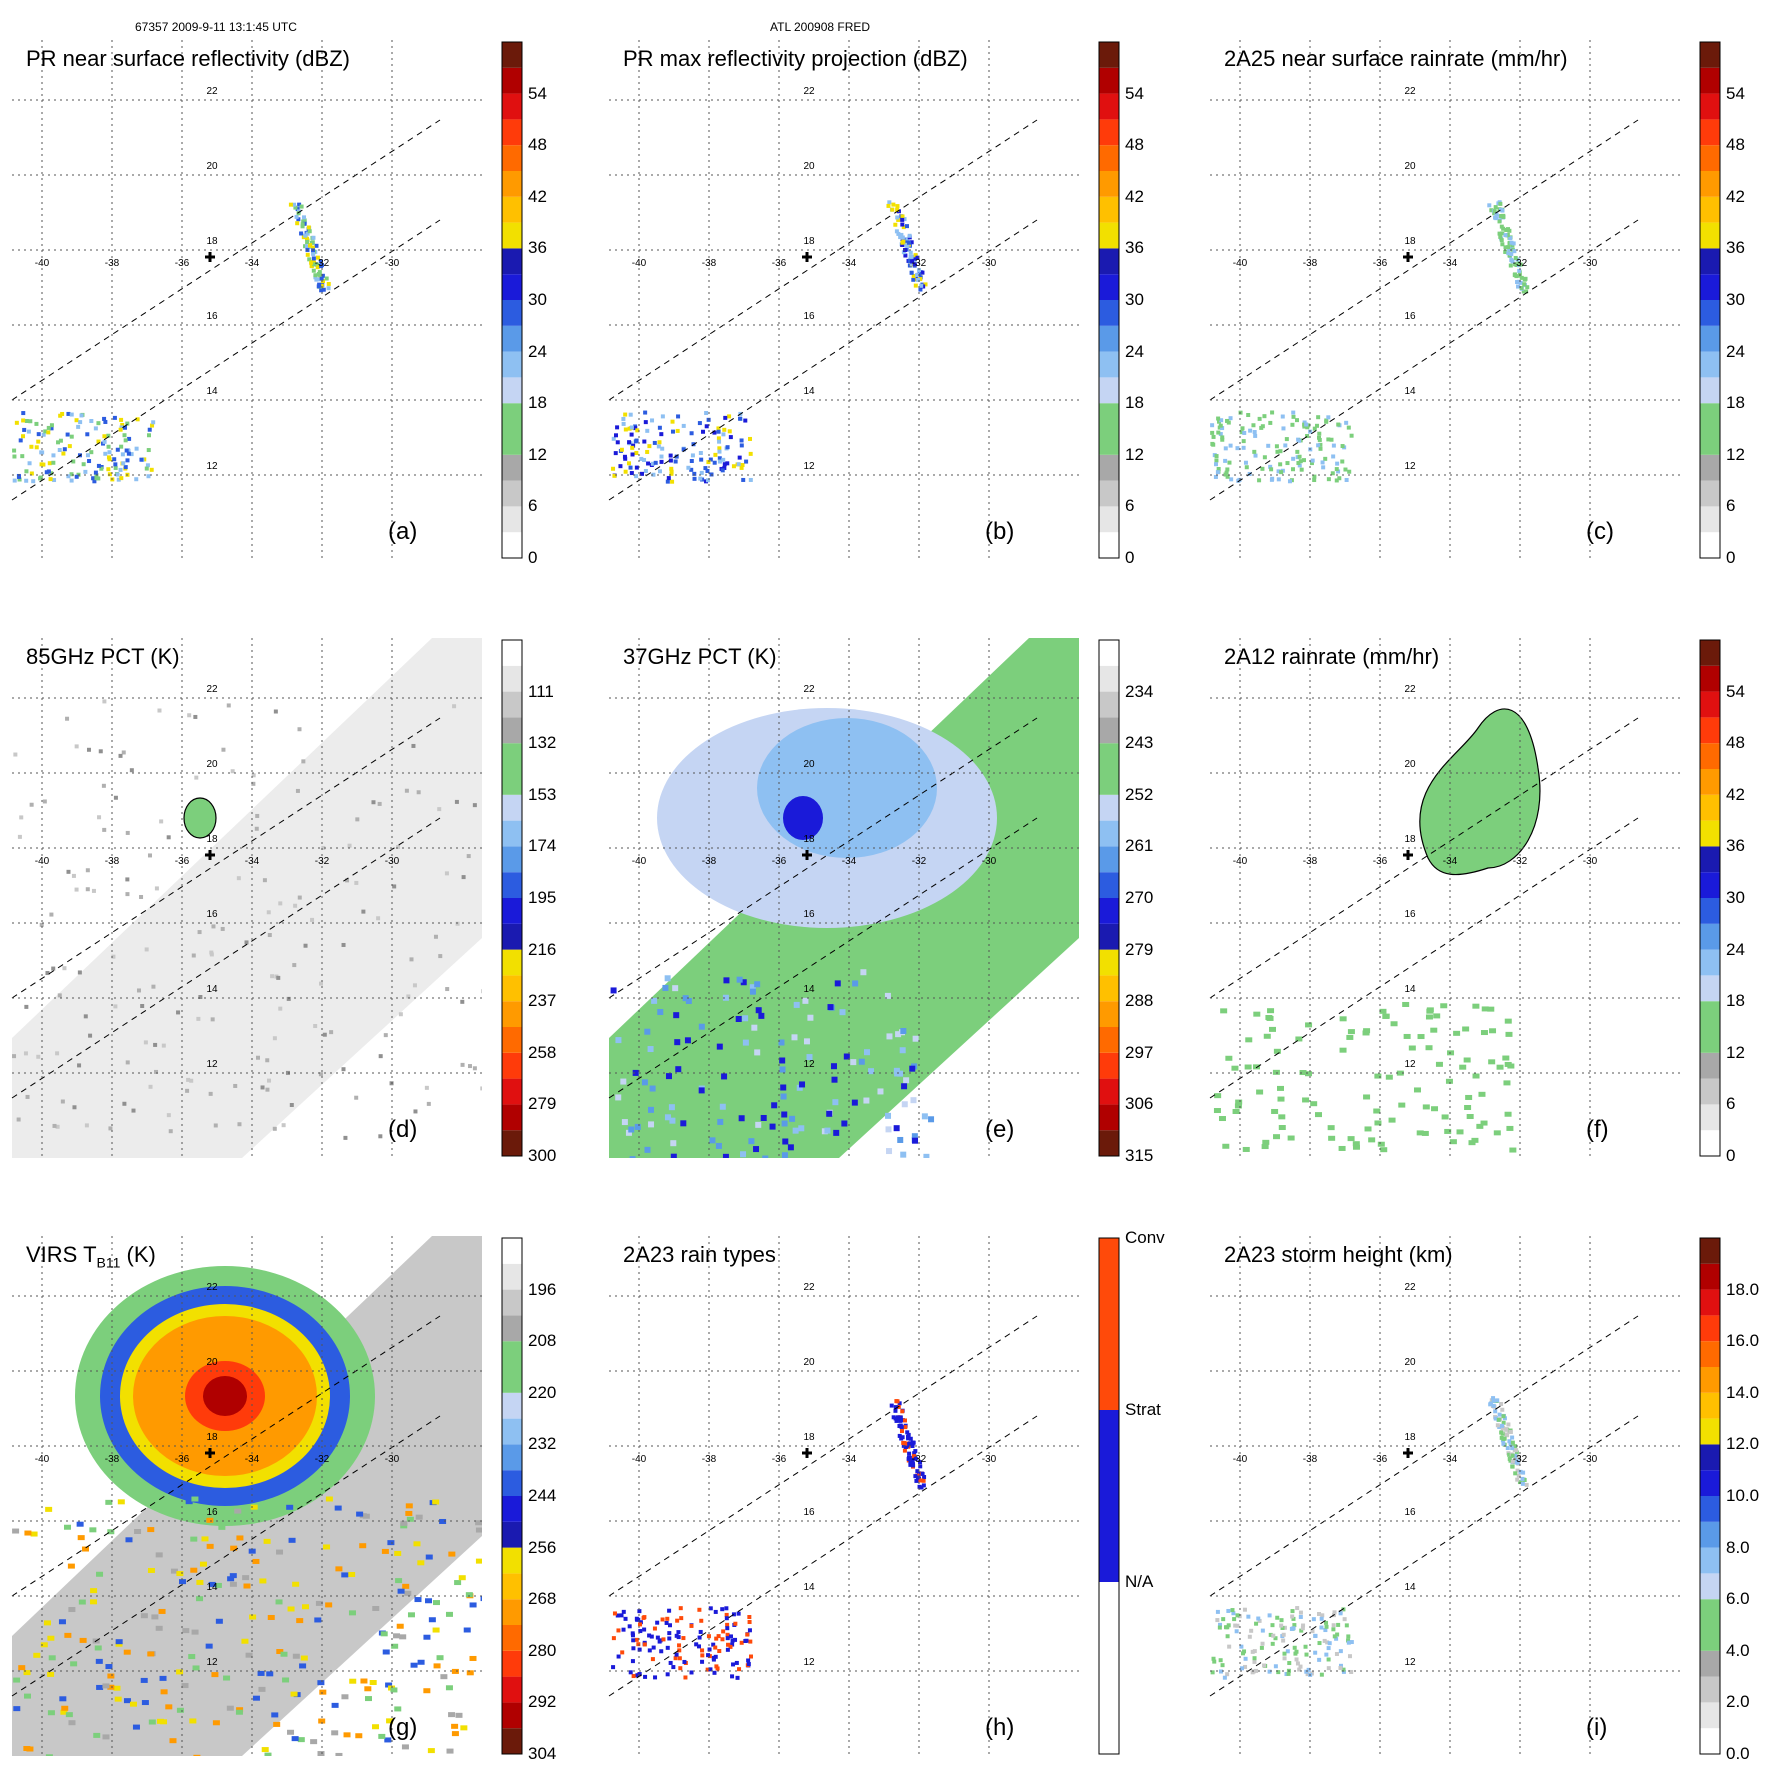  Describe the element at coordinates (1735, 299) in the screenshot. I see `colorbar-tick-label: 30` at that location.